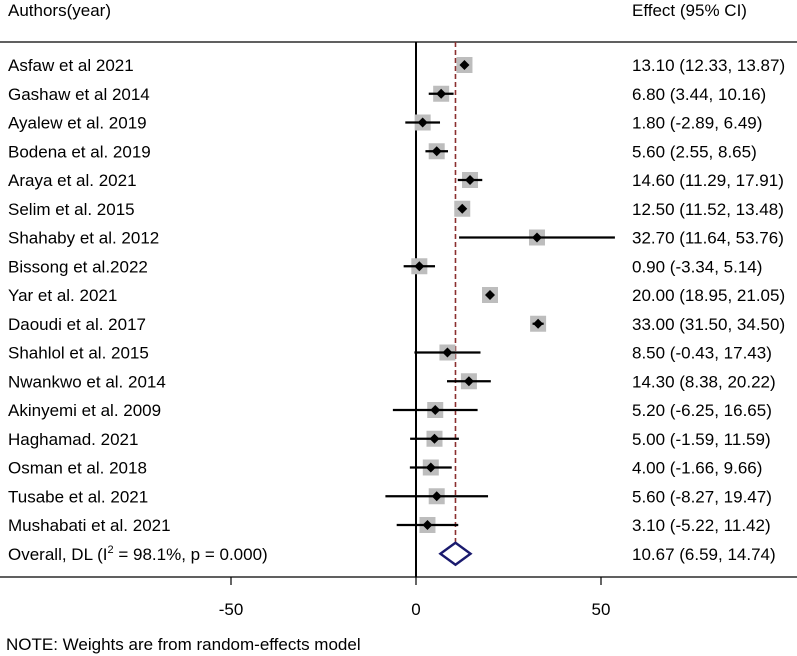 This screenshot has height=656, width=797. I want to click on effect-ci: 4.00 (-1.66, 9.66), so click(697, 468).